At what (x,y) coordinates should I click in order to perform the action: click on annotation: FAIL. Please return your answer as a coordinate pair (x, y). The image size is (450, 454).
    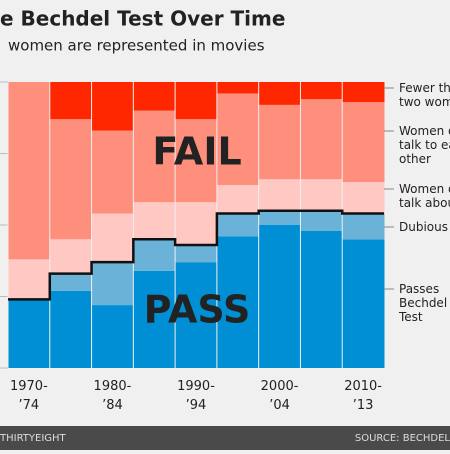
    Looking at the image, I should click on (196, 152).